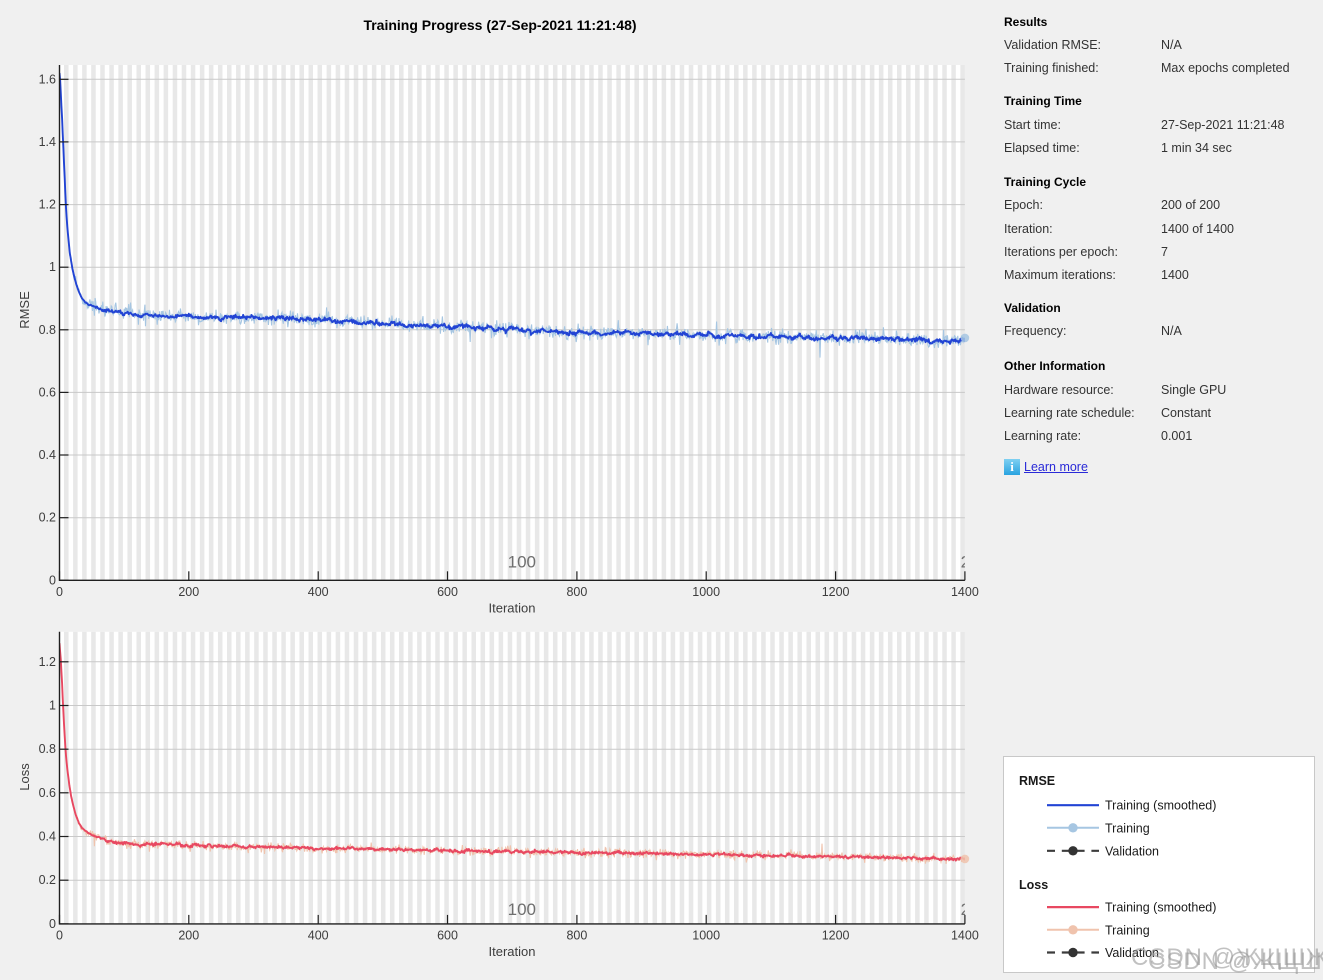 The height and width of the screenshot is (980, 1323). What do you see at coordinates (499, 25) in the screenshot?
I see `svg-text:Training Progress (27-Sep-2021: Training Progress (27-Sep-2021 11:21:48)` at bounding box center [499, 25].